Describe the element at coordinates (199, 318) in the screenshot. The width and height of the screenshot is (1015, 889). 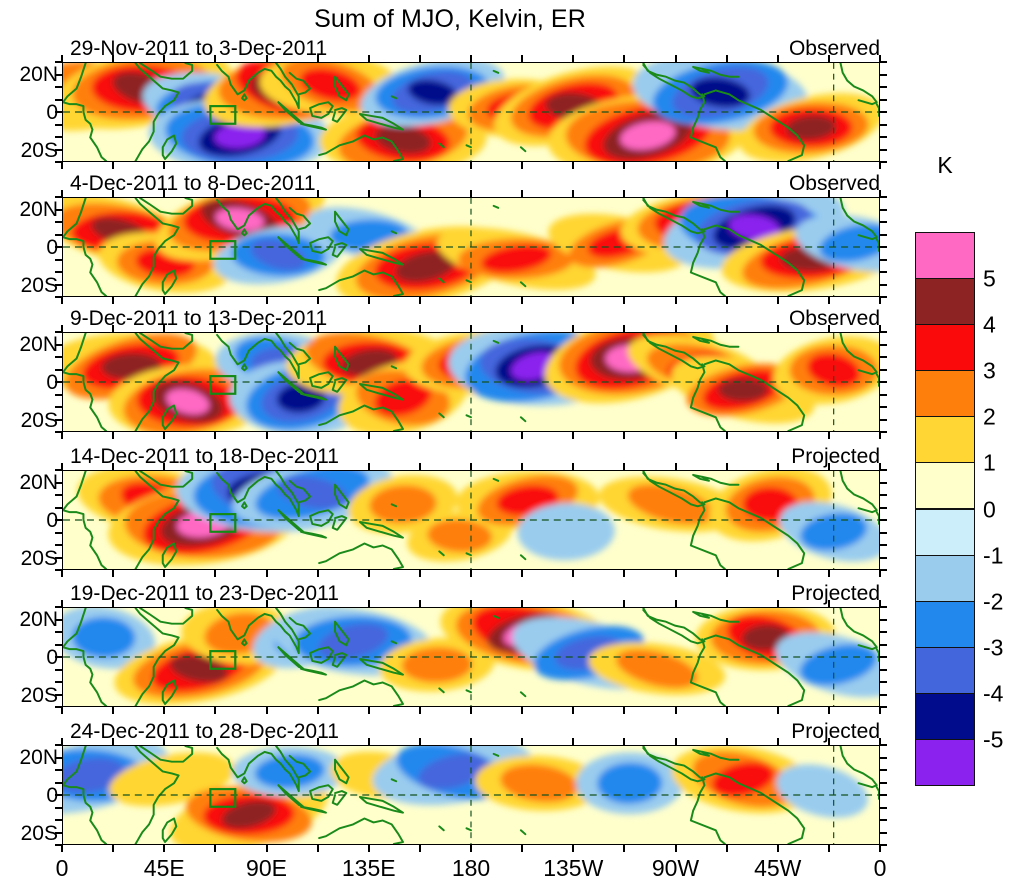
I see `panel-date-range: 9-Dec-2011 to 13-Dec-2011` at that location.